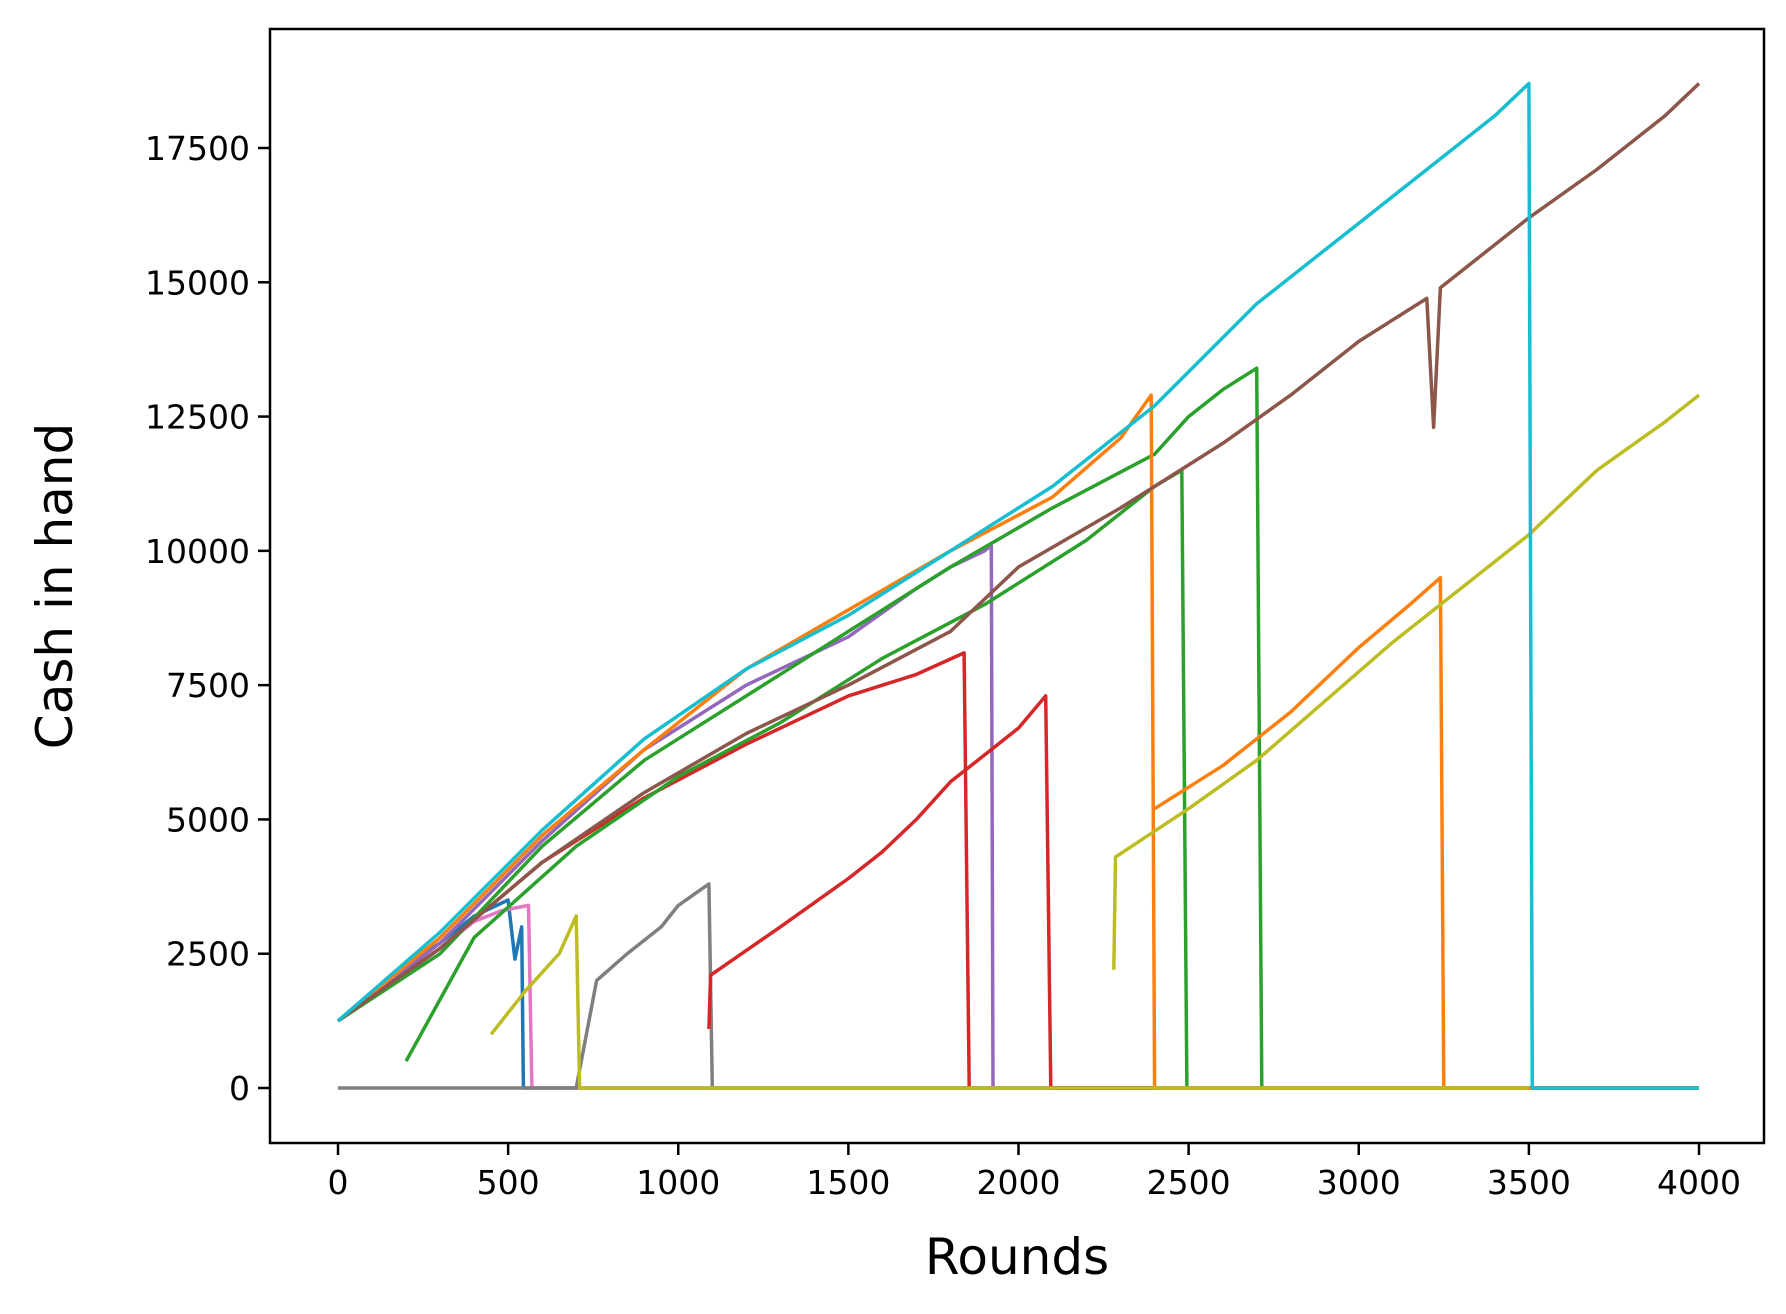 This screenshot has height=1314, width=1786. I want to click on x-tick-label: 0, so click(338, 1182).